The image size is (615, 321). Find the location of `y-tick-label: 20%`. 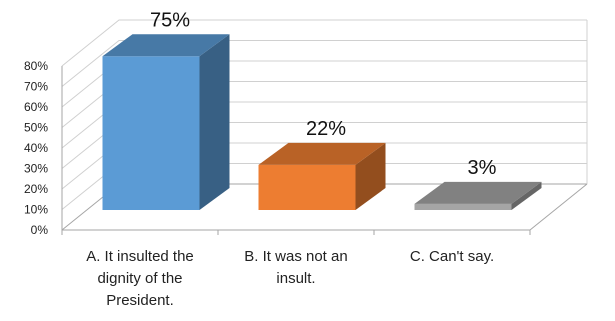

y-tick-label: 20% is located at coordinates (36, 189).